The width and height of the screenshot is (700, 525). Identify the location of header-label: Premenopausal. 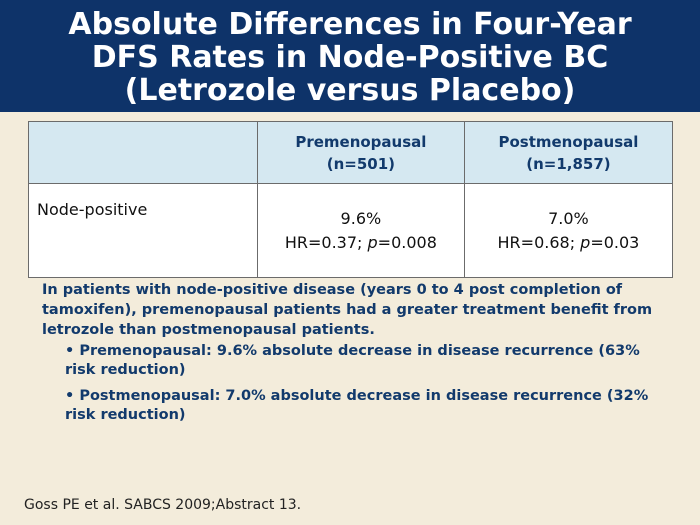
(361, 141).